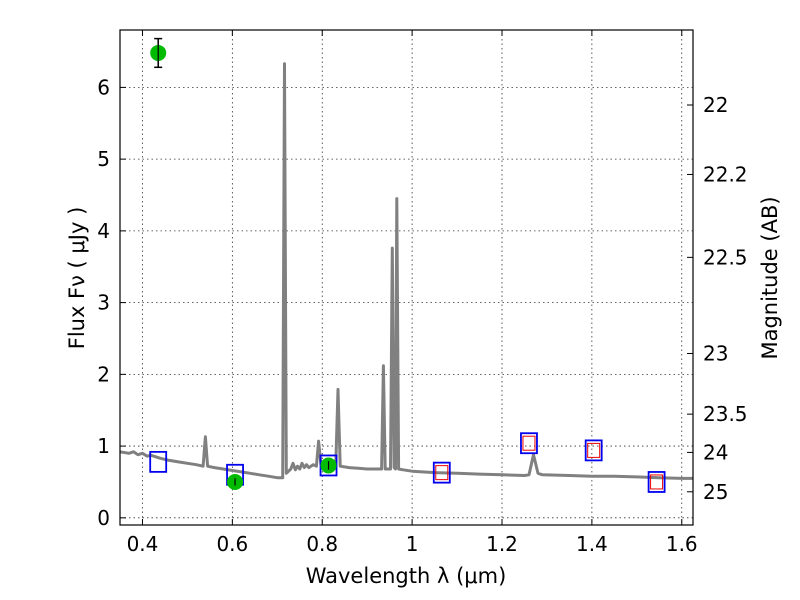  Describe the element at coordinates (406, 576) in the screenshot. I see `x-axis-label: Wavelength λ (μm)` at that location.